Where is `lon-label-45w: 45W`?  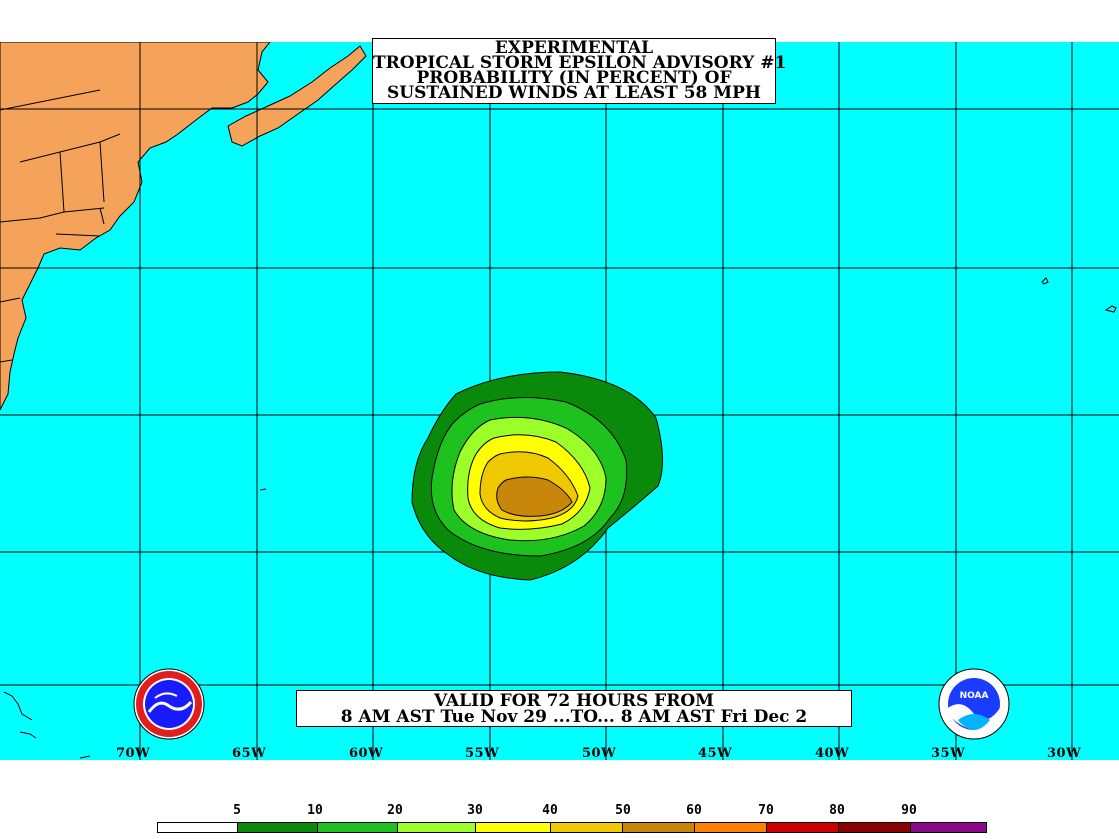
lon-label-45w: 45W is located at coordinates (715, 753).